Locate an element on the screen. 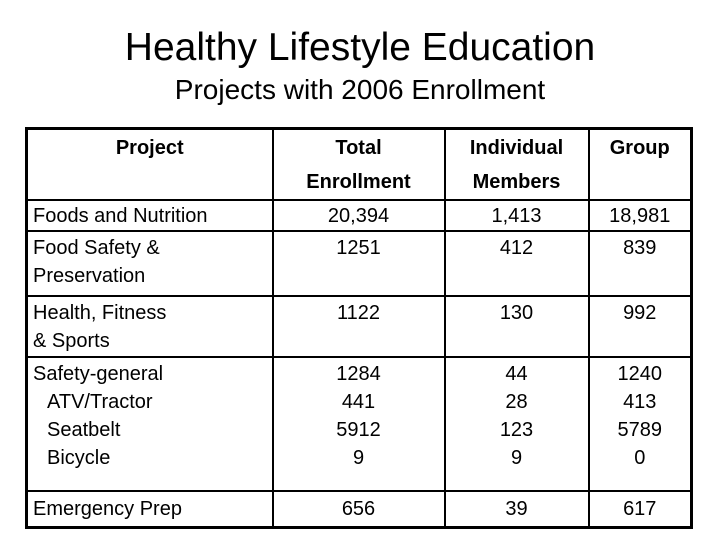 The image size is (720, 540). project-cell: Foods and Nutrition is located at coordinates (149, 215).